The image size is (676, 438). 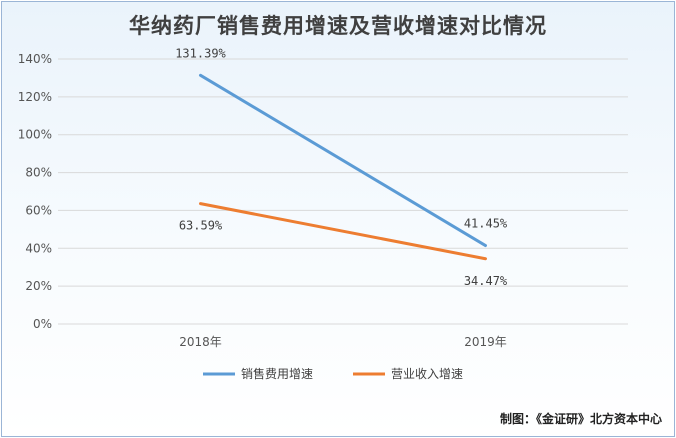 What do you see at coordinates (200, 53) in the screenshot?
I see `data-label: 131.39%` at bounding box center [200, 53].